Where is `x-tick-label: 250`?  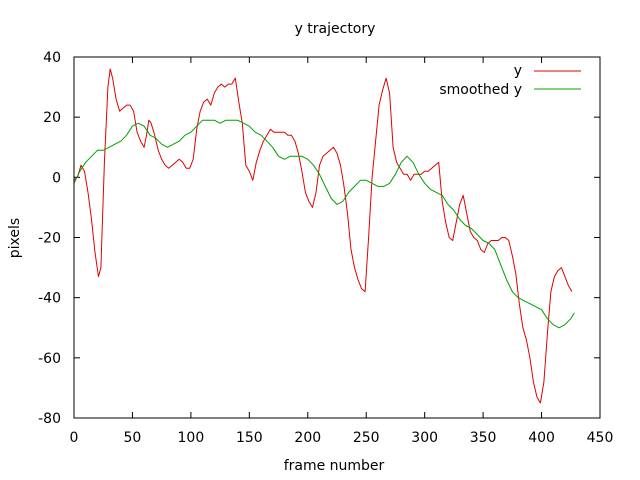 x-tick-label: 250 is located at coordinates (366, 438).